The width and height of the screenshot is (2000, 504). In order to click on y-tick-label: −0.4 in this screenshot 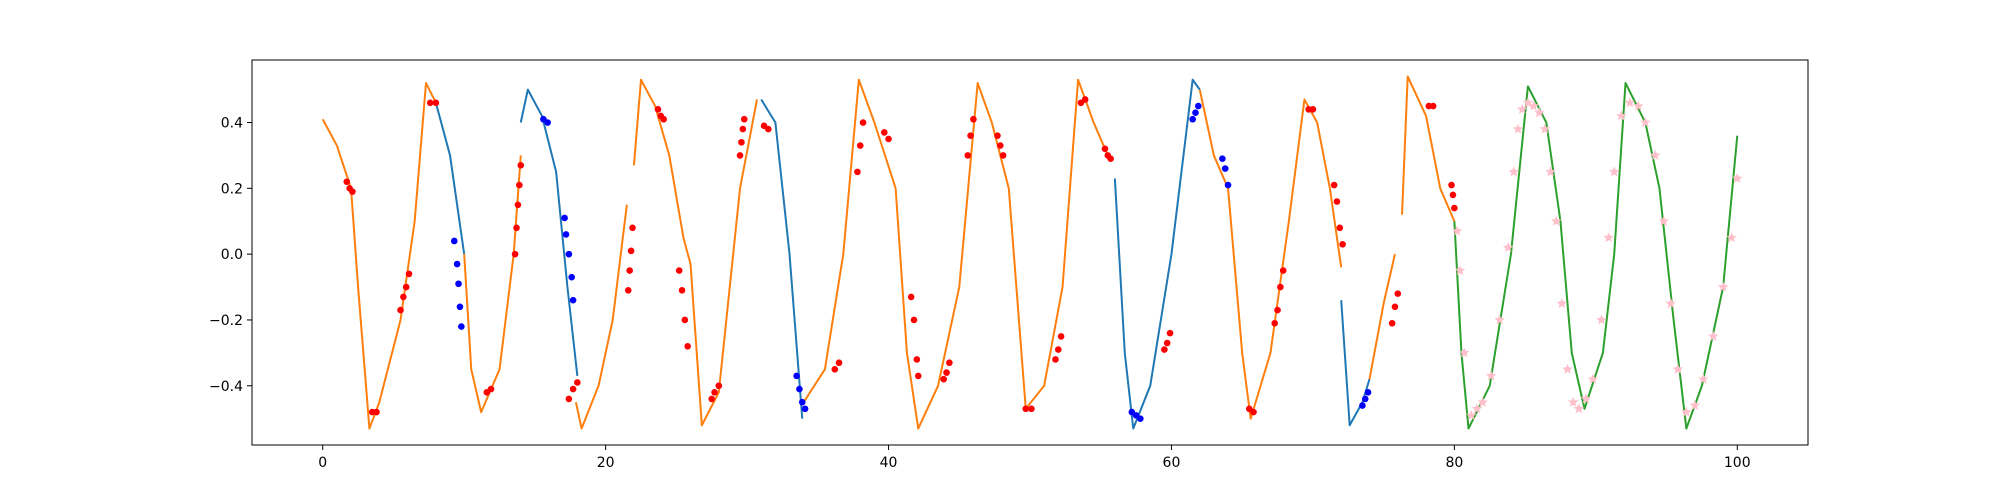, I will do `click(226, 387)`.